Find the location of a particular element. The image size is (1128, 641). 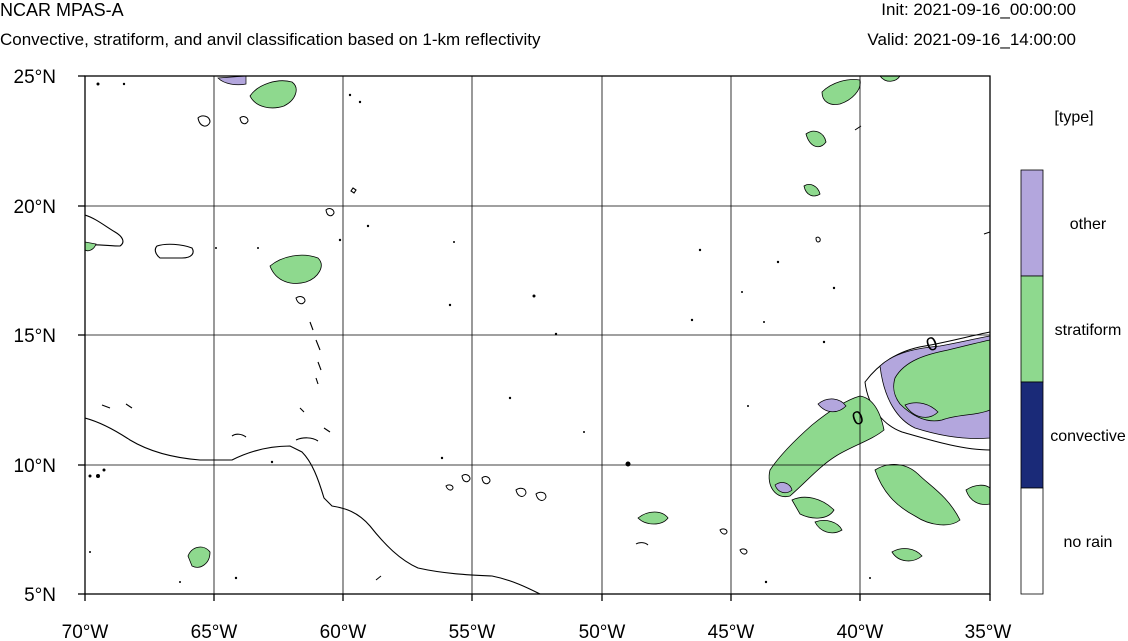

map-title: NCAR MPAS-A is located at coordinates (62, 10).